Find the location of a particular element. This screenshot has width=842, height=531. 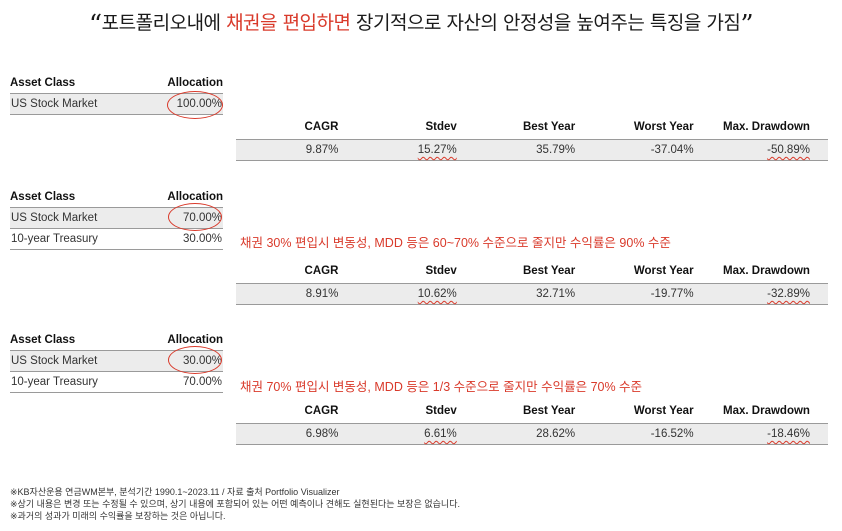

cagr-value: 9.87% is located at coordinates (322, 150).